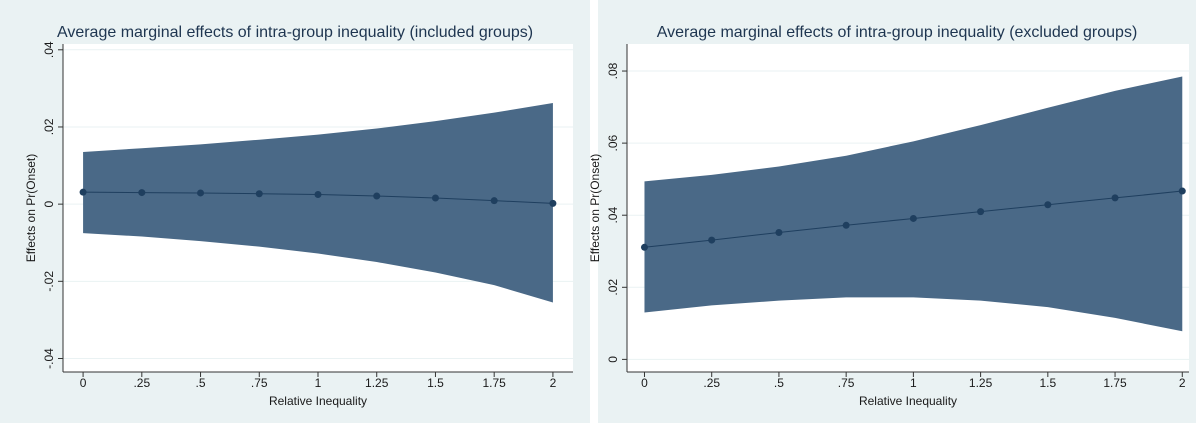 The image size is (1196, 423). What do you see at coordinates (613, 142) in the screenshot?
I see `y-tick-label: .06` at bounding box center [613, 142].